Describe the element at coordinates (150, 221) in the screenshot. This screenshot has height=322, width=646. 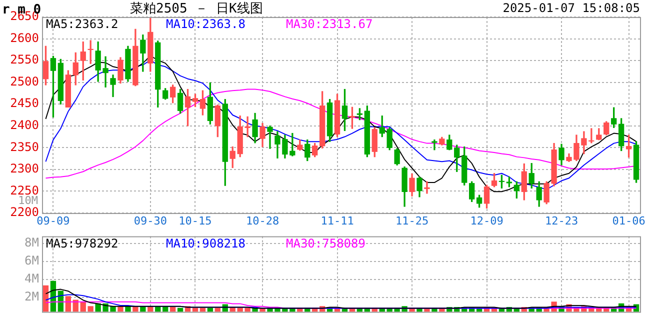
I see `x-tick-label: 09-30` at that location.